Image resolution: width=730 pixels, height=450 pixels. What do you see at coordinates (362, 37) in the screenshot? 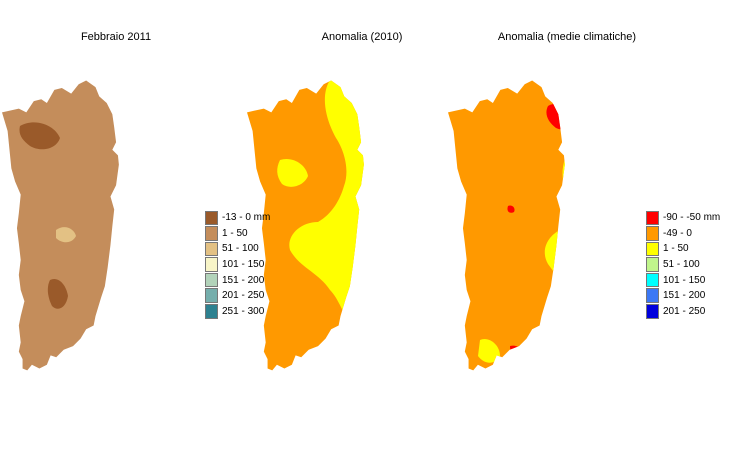
I see `title-anomalia-2010: Anomalia (2010)` at bounding box center [362, 37].